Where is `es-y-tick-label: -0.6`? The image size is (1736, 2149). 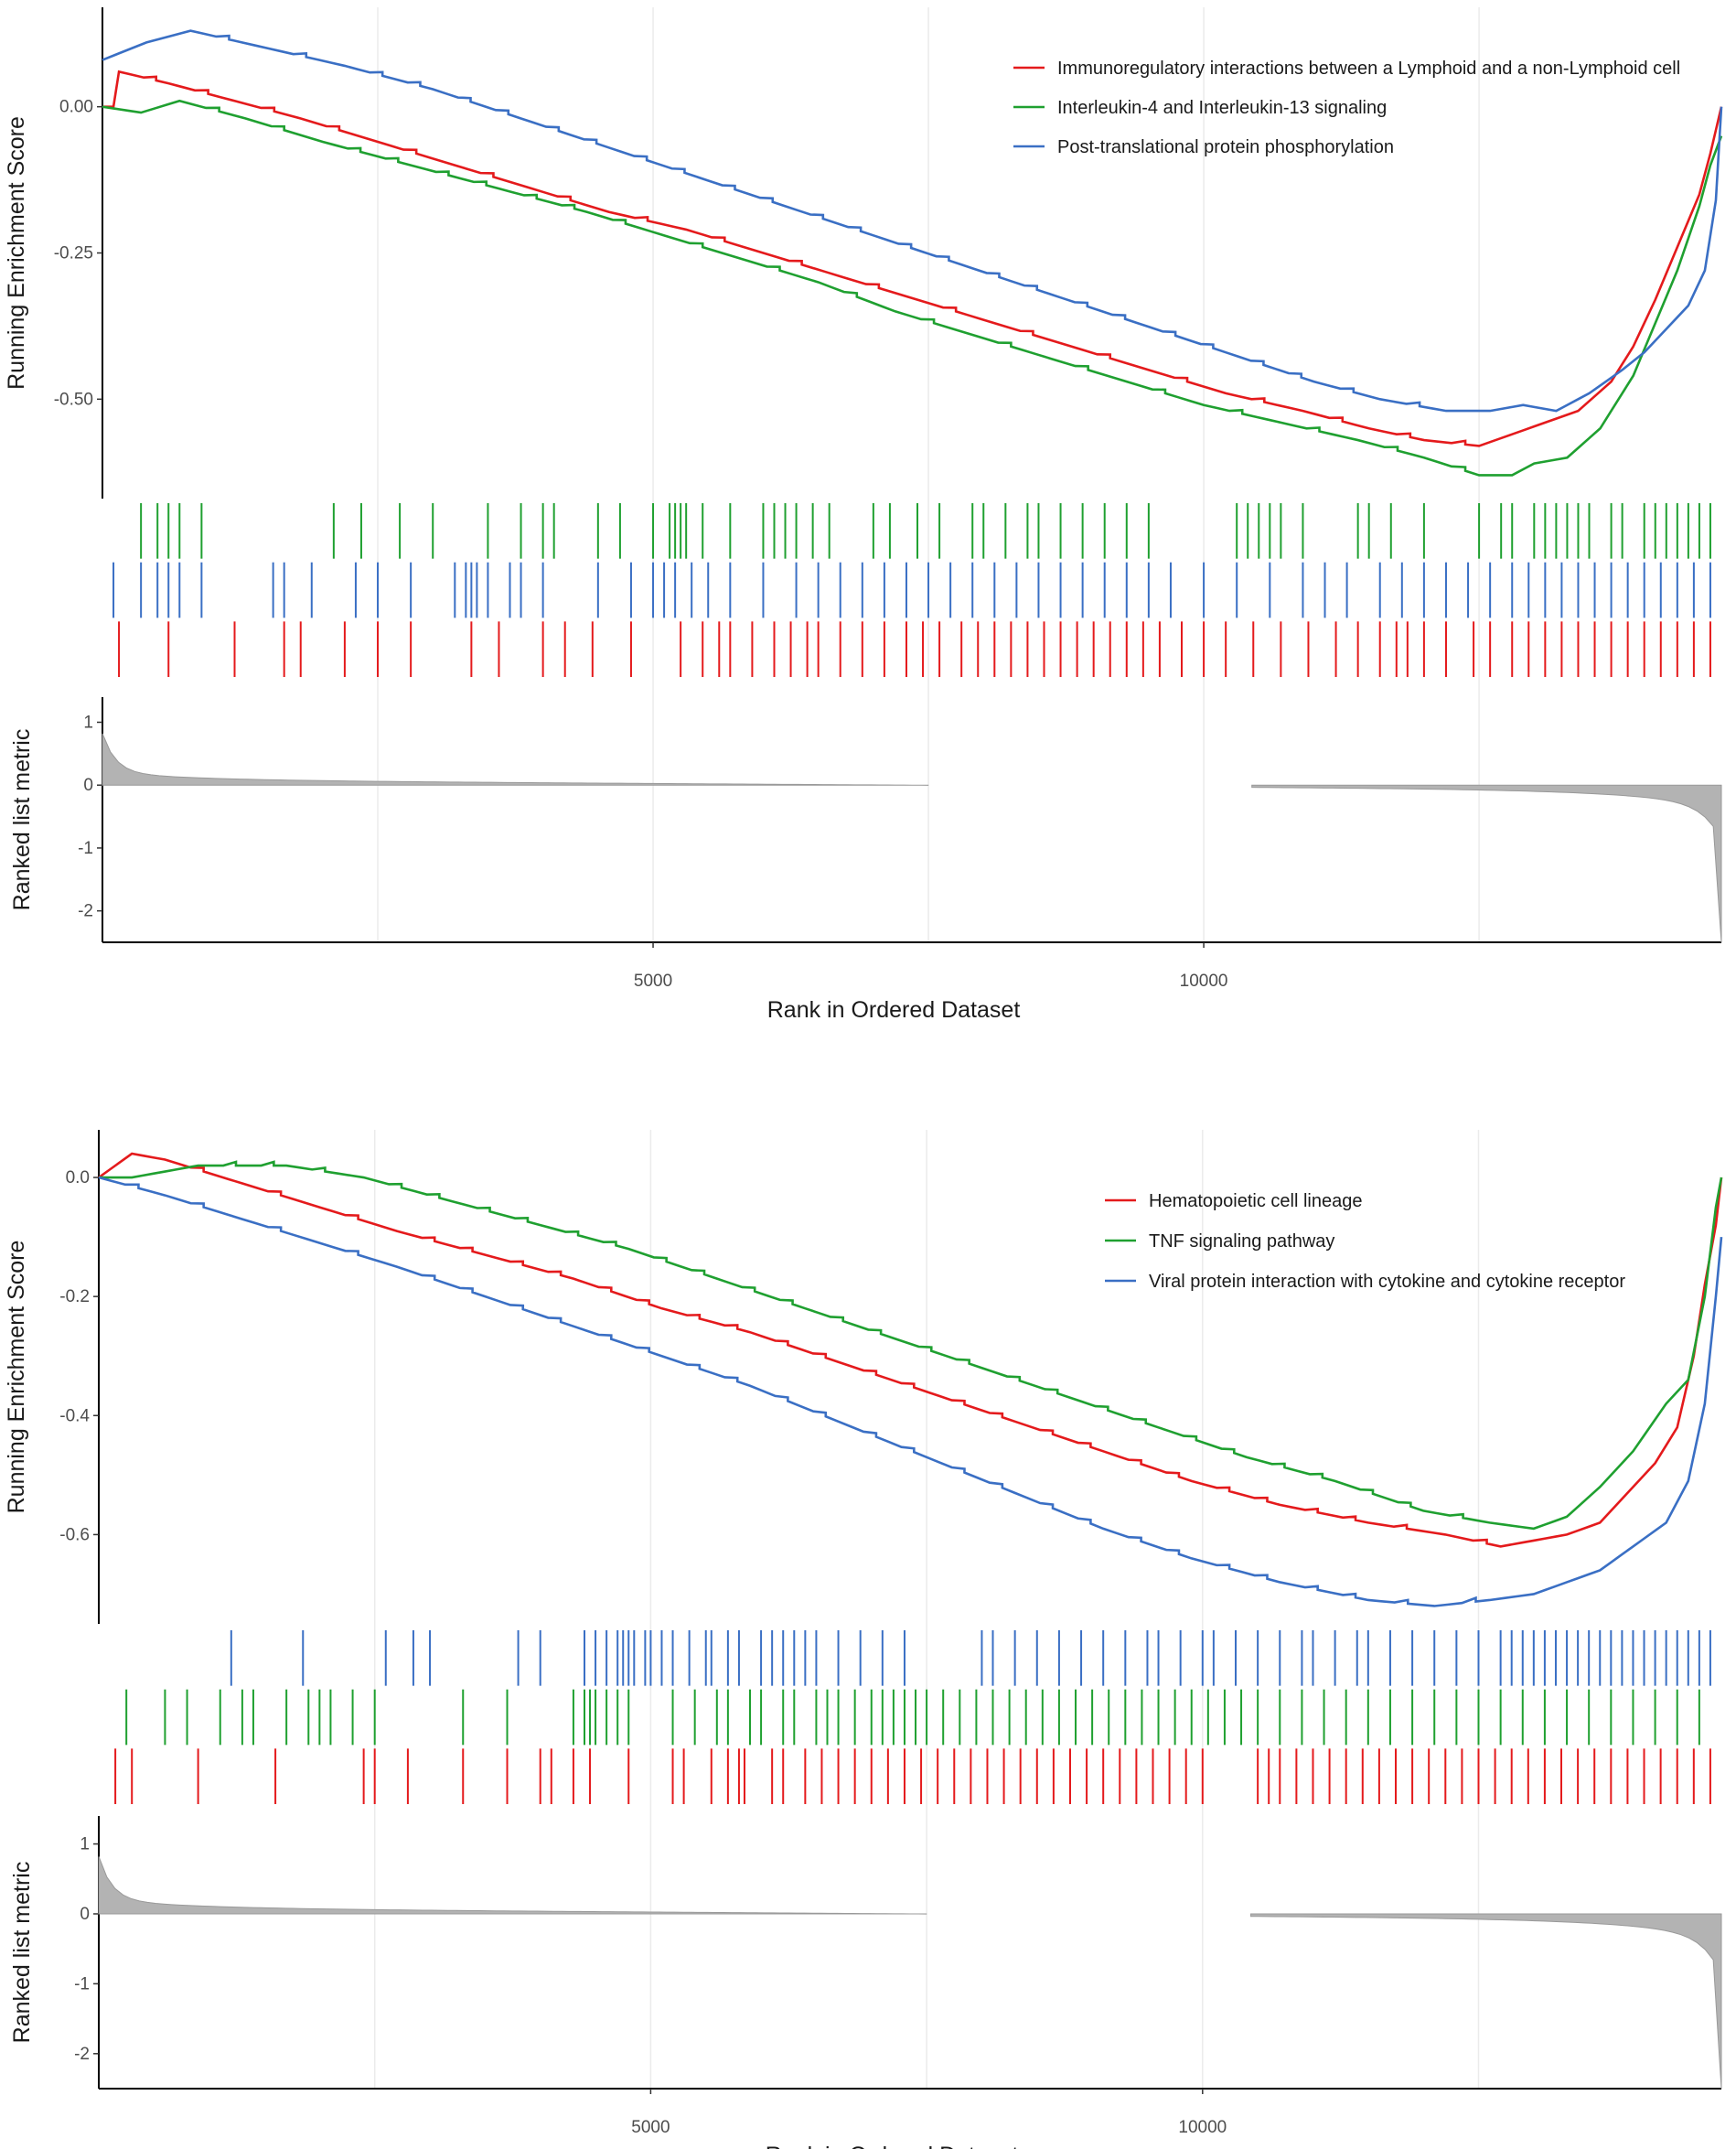
es-y-tick-label: -0.6 is located at coordinates (75, 1535).